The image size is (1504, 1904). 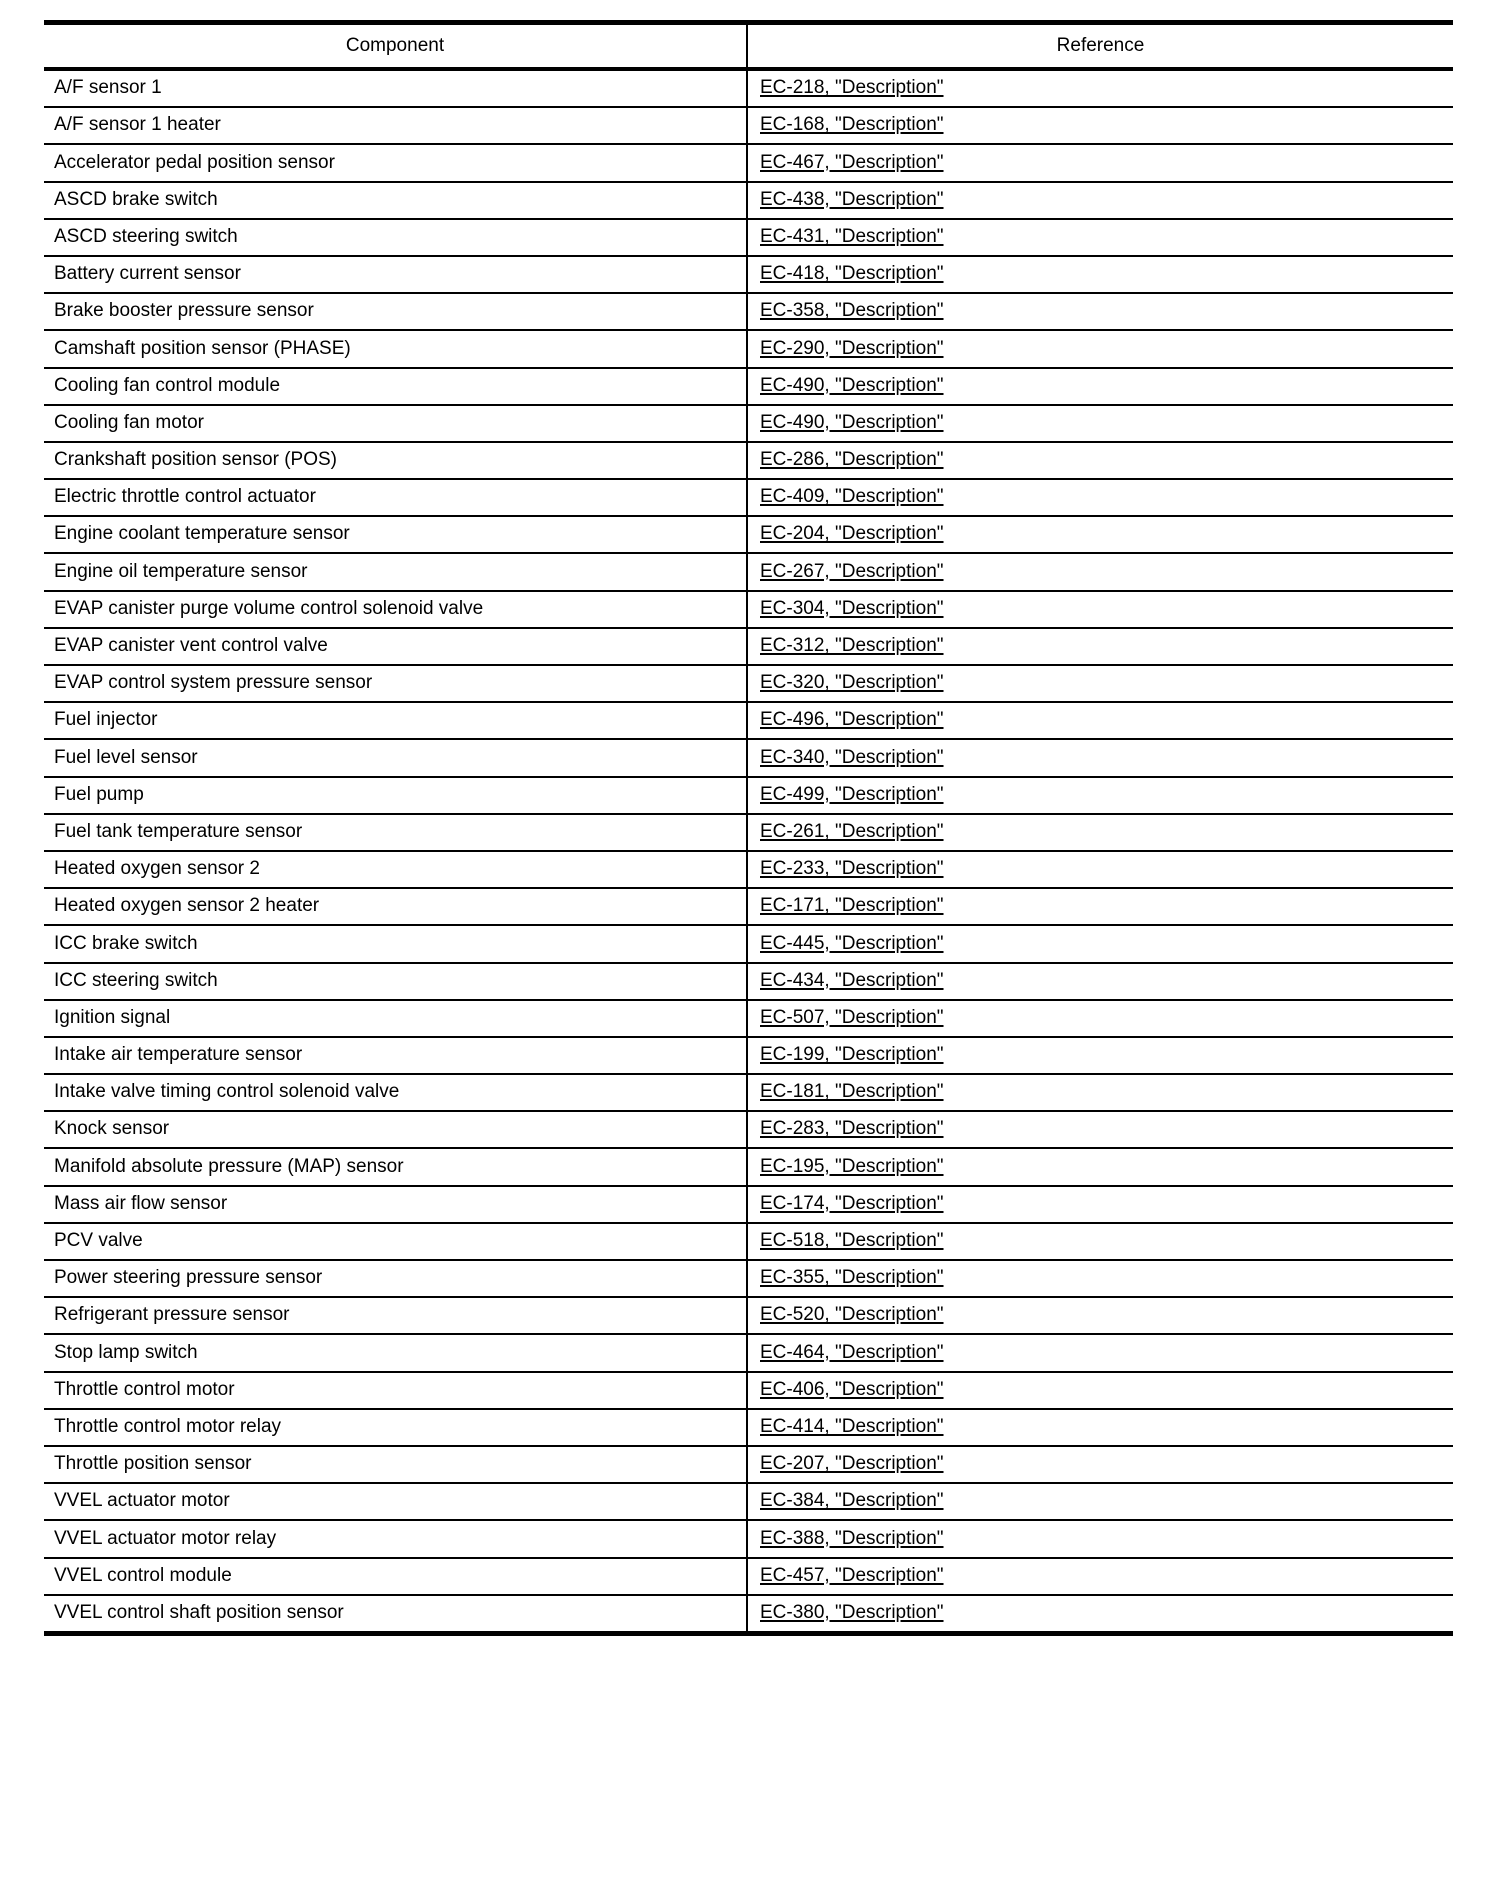 What do you see at coordinates (396, 1167) in the screenshot?
I see `component-cell: Manifold absolute pressure (MAP) sensor` at bounding box center [396, 1167].